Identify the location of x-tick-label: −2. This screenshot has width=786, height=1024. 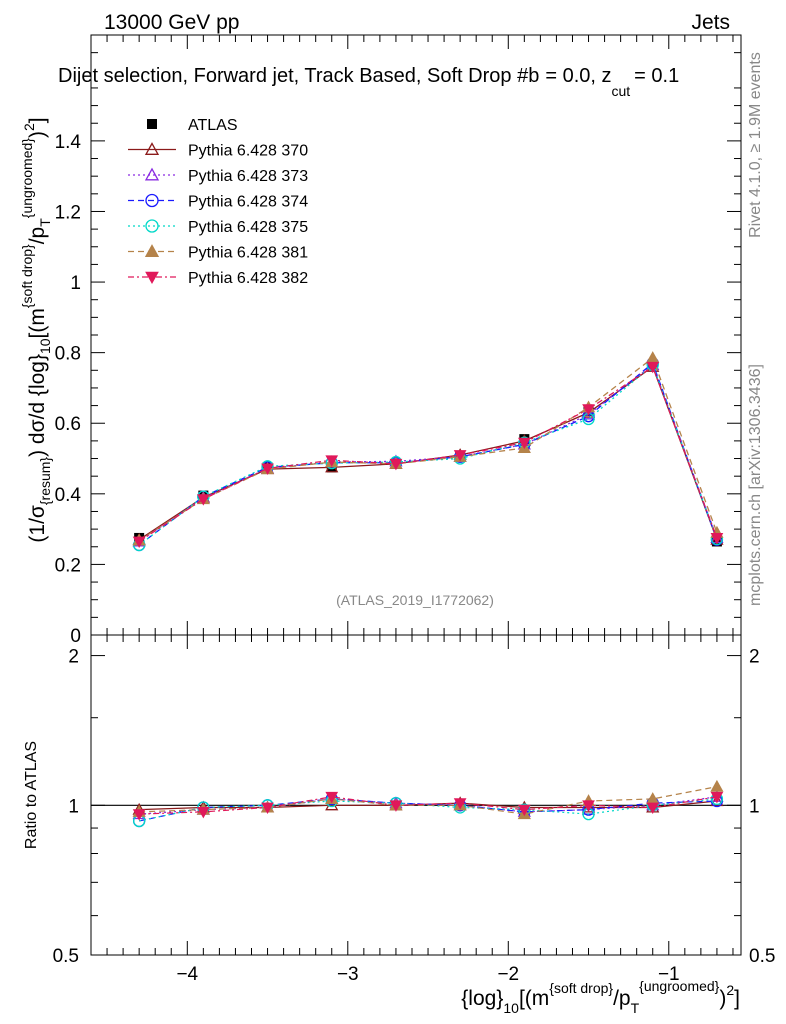
(508, 974).